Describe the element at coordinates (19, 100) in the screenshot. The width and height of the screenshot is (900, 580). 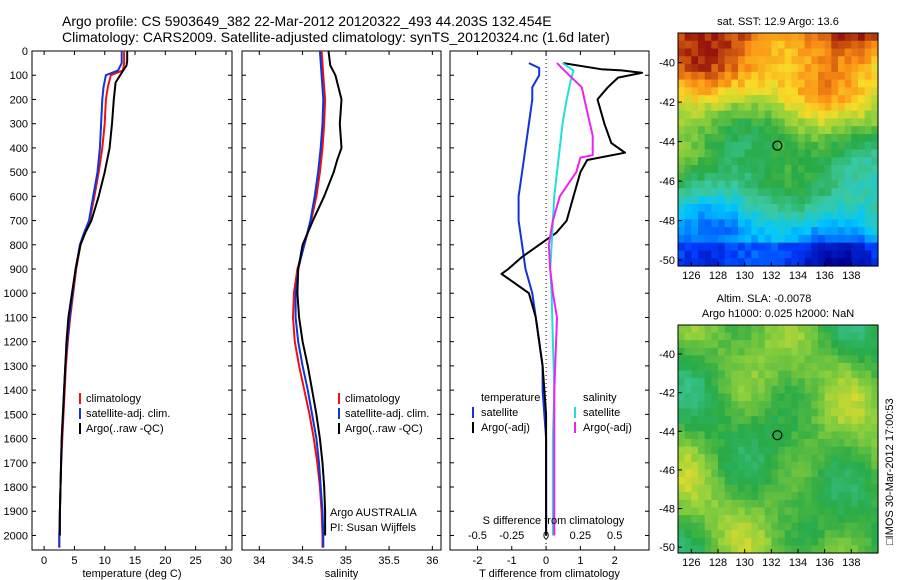
I see `panel-temperature-ytick-label: 200` at that location.